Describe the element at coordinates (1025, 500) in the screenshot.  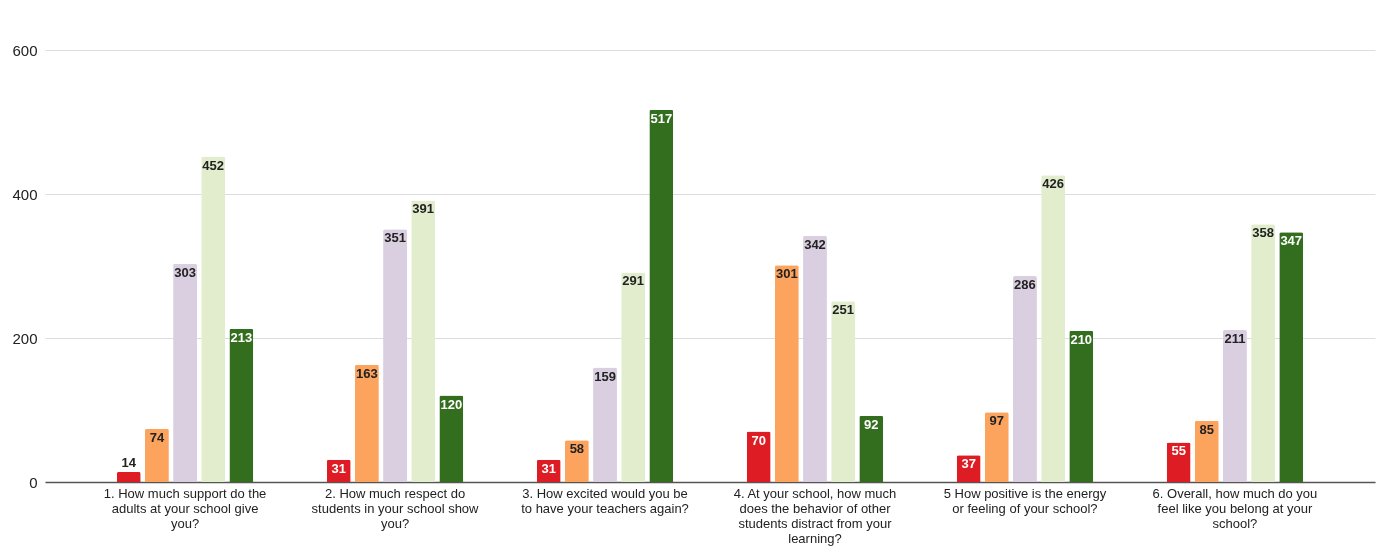
I see `x-tick-label: 5 How positive is the energy or feeling of your school?` at that location.